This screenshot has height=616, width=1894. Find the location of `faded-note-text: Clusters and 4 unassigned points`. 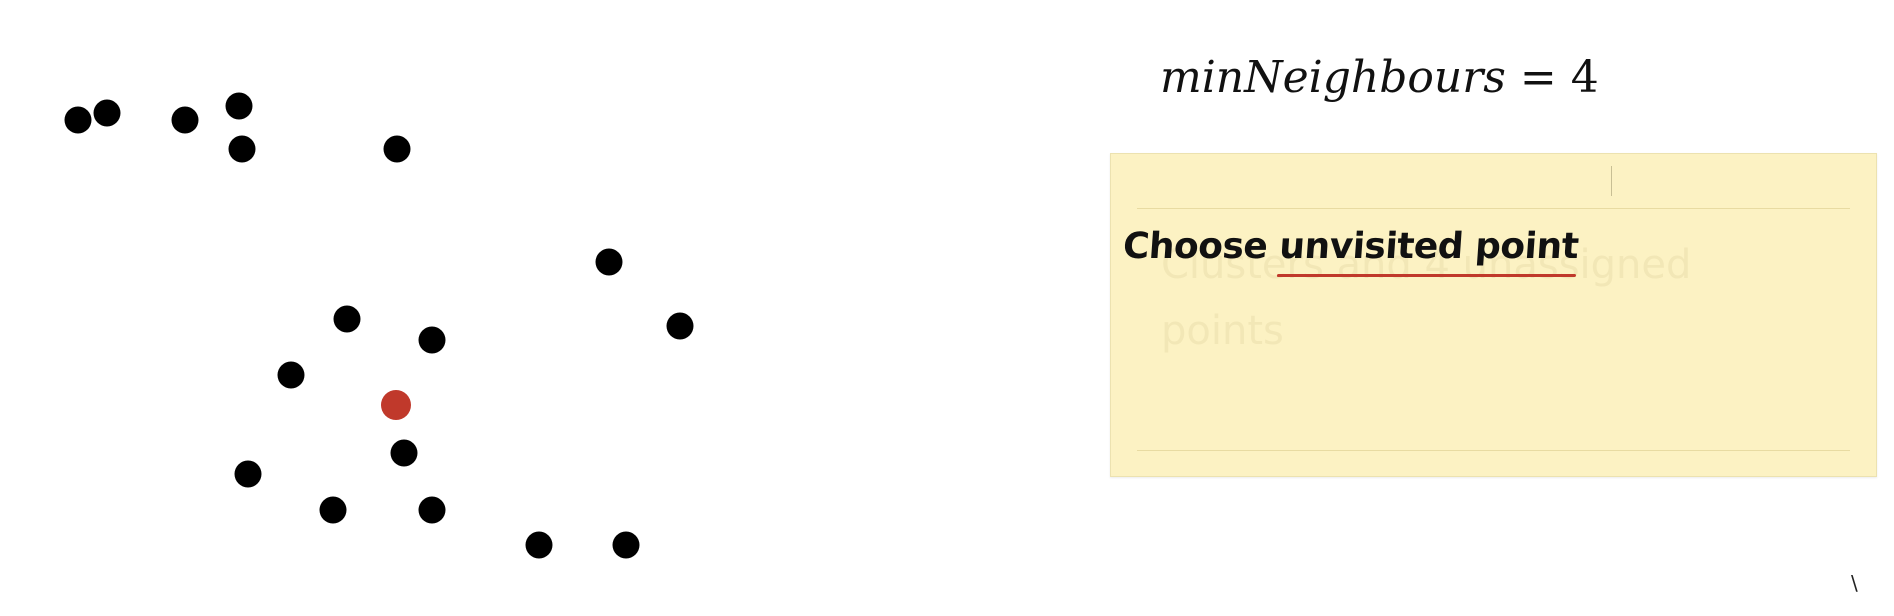

faded-note-text: Clusters and 4 unassigned points is located at coordinates (1426, 298).